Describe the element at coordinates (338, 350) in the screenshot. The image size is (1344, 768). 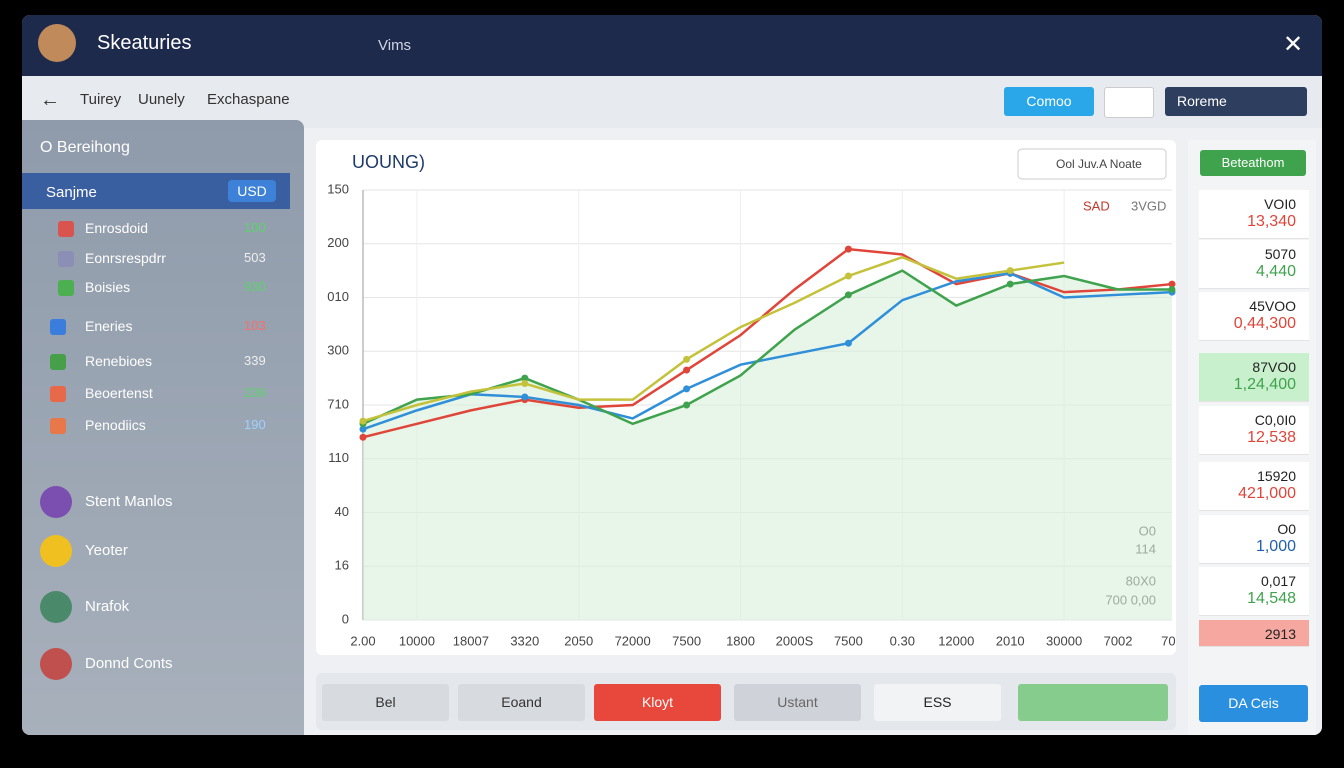
I see `y-tick-label: 300` at that location.